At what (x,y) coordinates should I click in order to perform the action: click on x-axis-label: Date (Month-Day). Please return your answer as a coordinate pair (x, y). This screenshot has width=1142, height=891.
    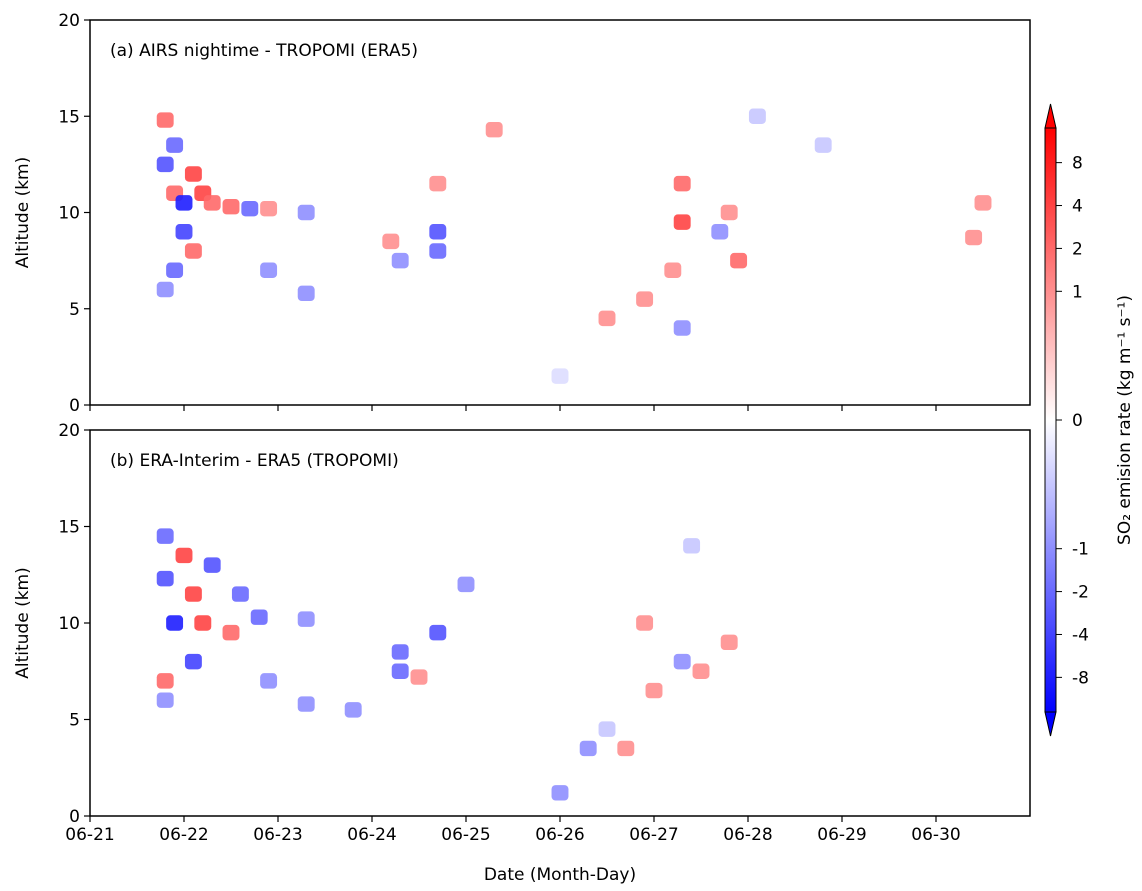
    Looking at the image, I should click on (560, 875).